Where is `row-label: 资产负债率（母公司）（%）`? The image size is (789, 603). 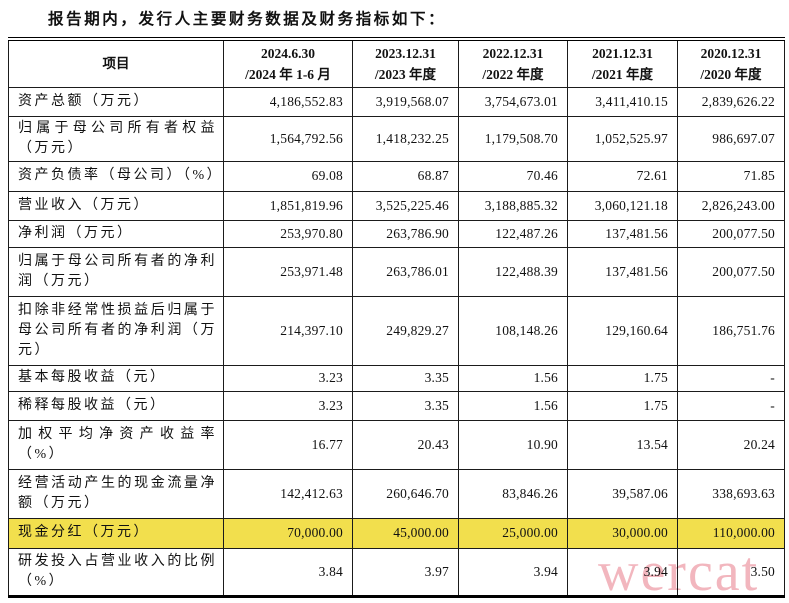 row-label: 资产负债率（母公司）（%） is located at coordinates (116, 176).